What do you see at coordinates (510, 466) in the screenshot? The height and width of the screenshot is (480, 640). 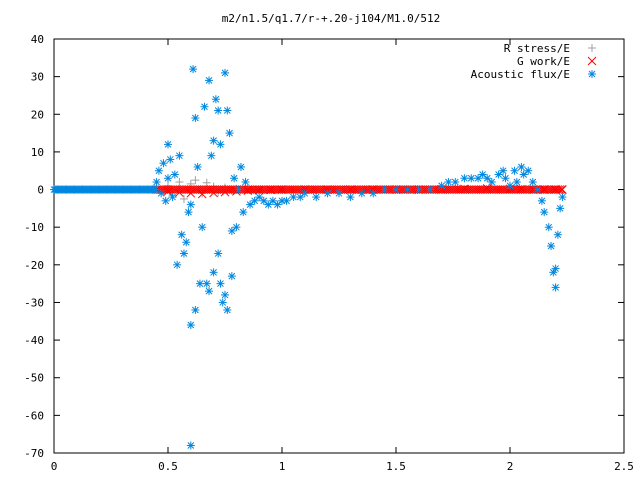 I see `x-tick-label: 2` at bounding box center [510, 466].